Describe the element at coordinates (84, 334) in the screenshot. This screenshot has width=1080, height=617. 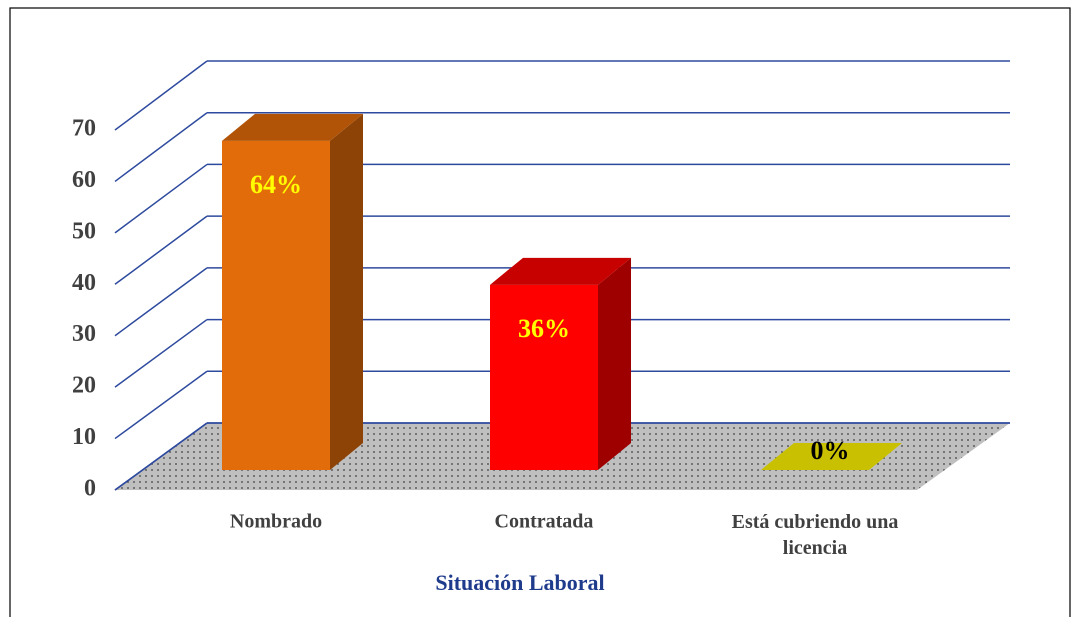
I see `y-tick-label: 30` at that location.